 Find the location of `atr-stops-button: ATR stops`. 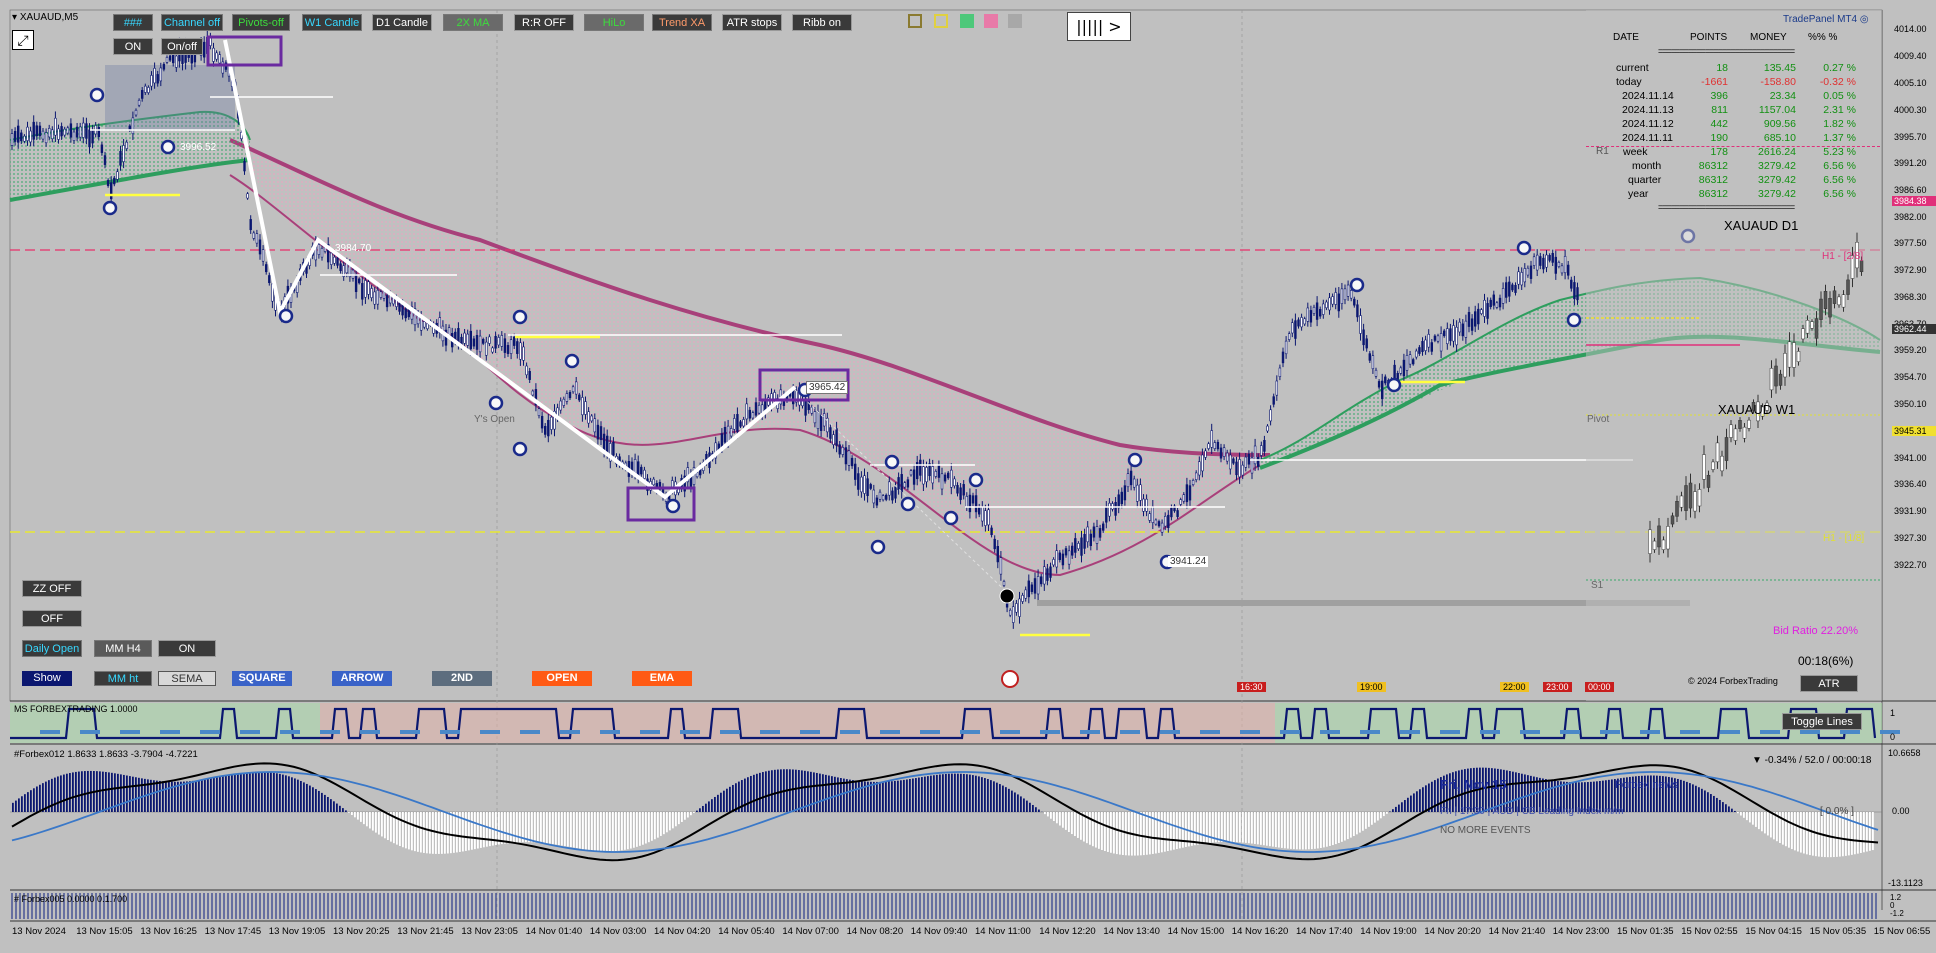

atr-stops-button: ATR stops is located at coordinates (752, 22).